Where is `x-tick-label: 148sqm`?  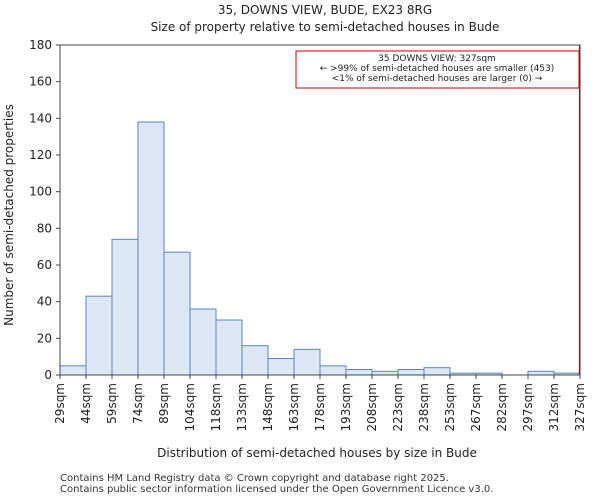
x-tick-label: 148sqm is located at coordinates (268, 407).